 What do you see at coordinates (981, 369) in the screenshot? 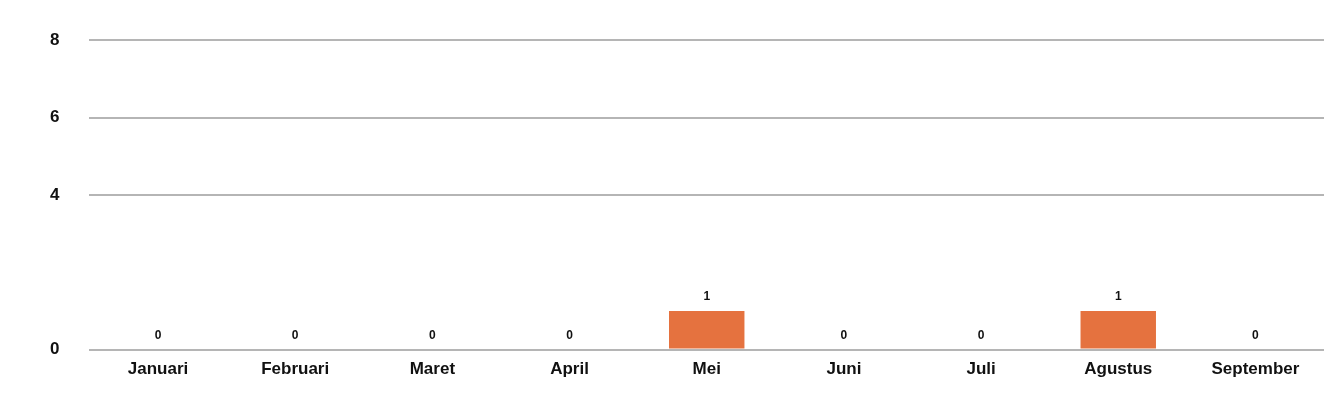
I see `x-tick-label: Juli` at bounding box center [981, 369].